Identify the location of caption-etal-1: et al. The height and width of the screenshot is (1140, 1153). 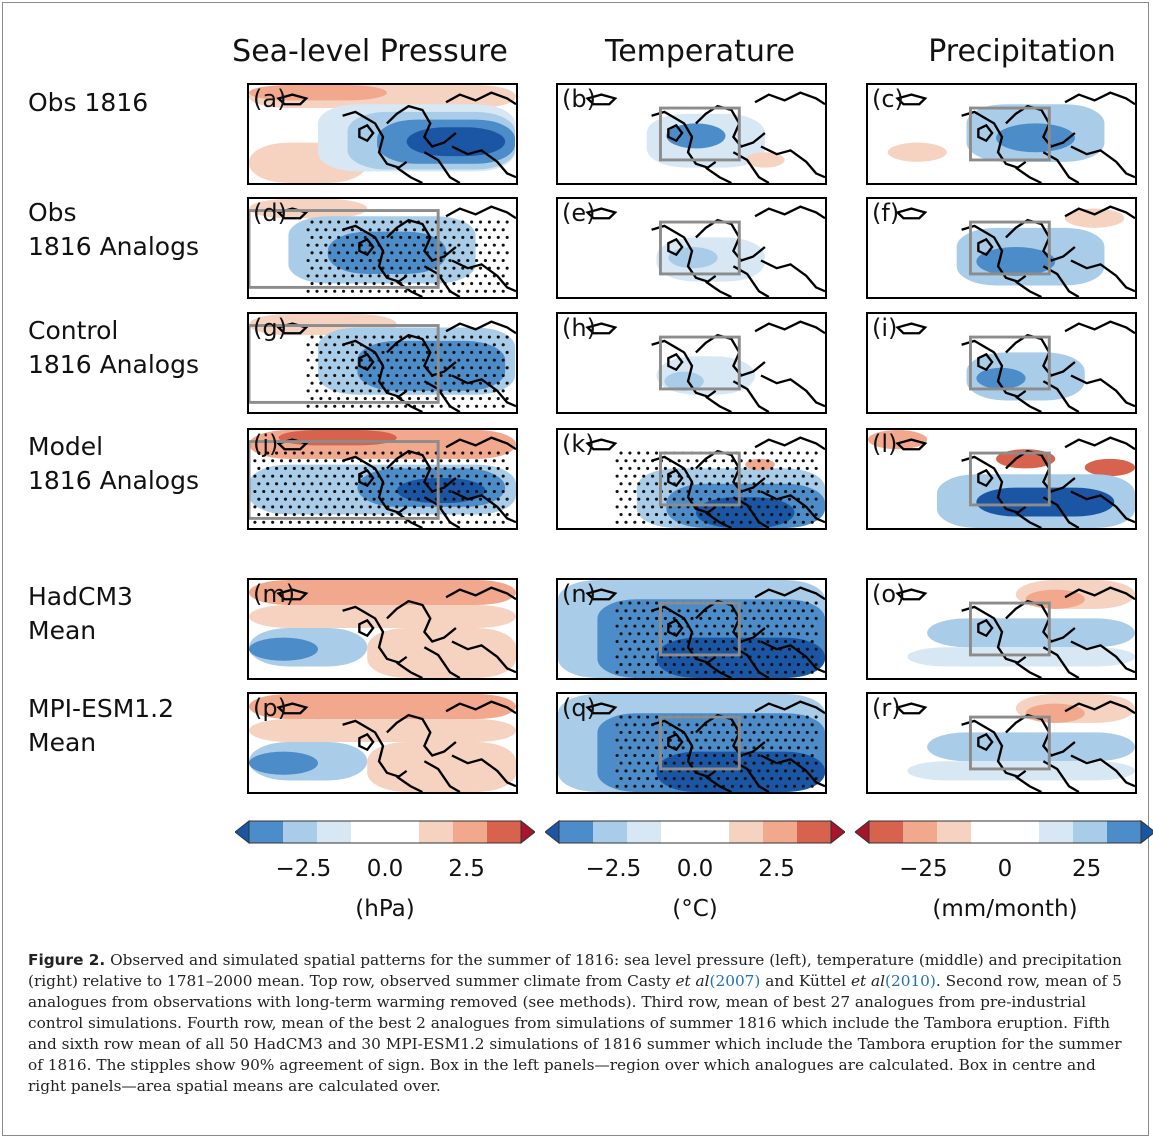
(692, 981).